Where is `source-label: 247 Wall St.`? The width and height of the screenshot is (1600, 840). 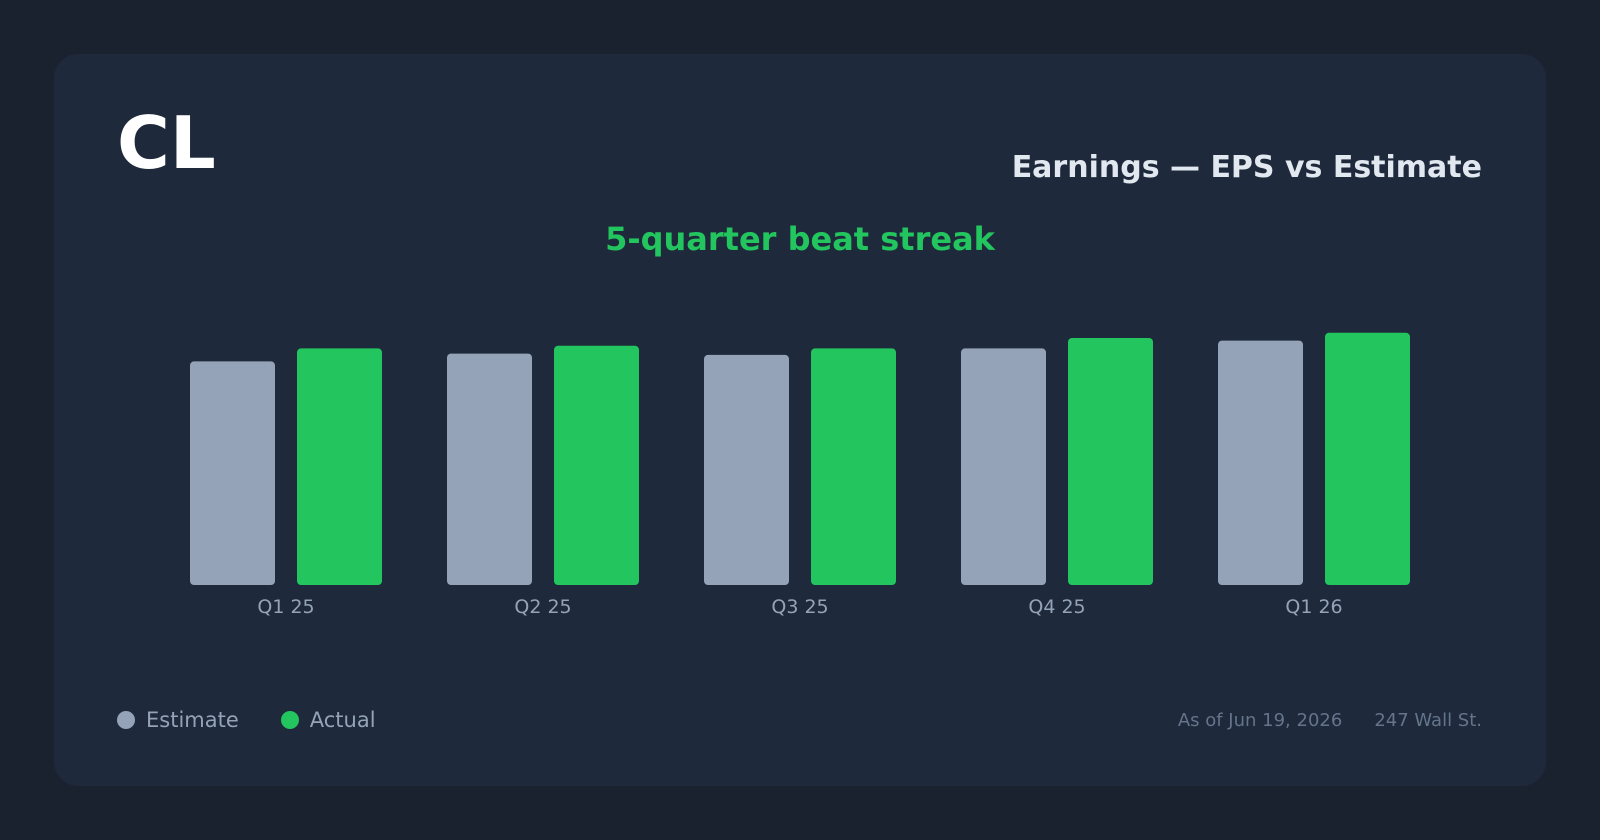 source-label: 247 Wall St. is located at coordinates (1428, 720).